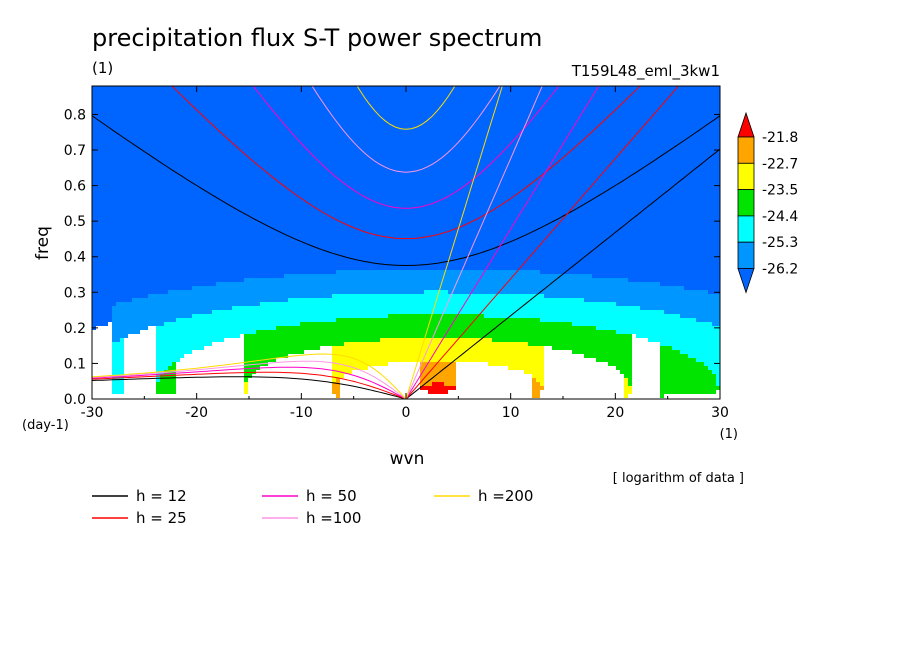 The image size is (904, 654). What do you see at coordinates (746, 124) in the screenshot?
I see `colorbar-top-arrow` at bounding box center [746, 124].